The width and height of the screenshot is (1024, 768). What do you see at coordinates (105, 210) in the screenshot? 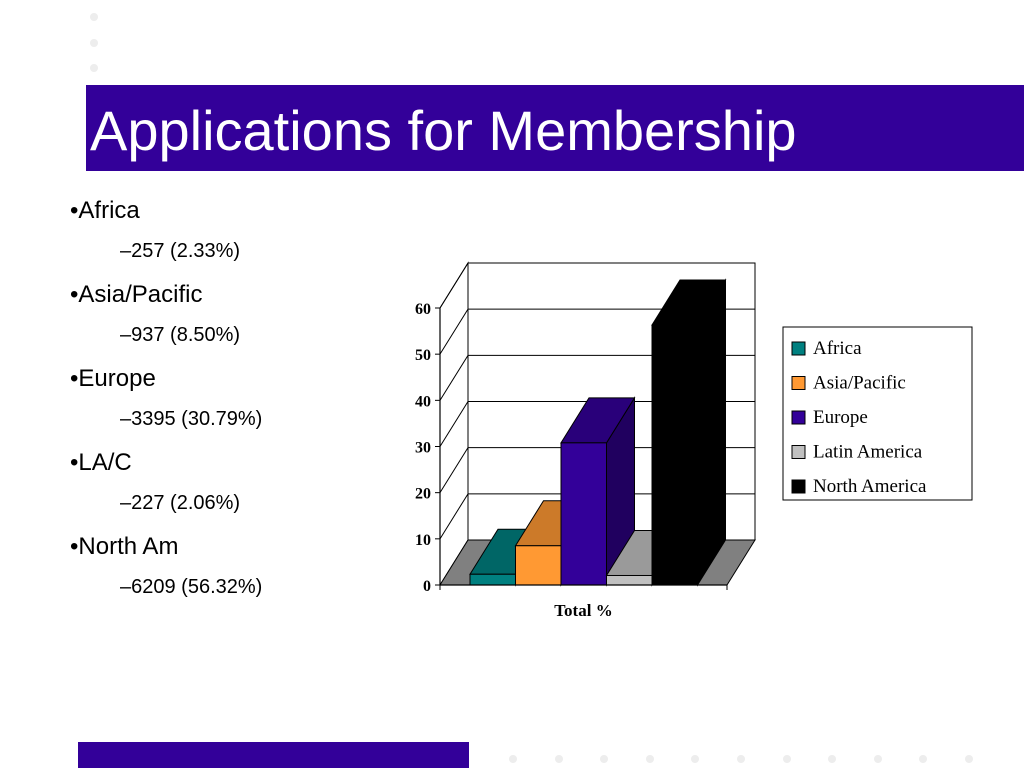
I see `bullet-africa: •Africa` at bounding box center [105, 210].